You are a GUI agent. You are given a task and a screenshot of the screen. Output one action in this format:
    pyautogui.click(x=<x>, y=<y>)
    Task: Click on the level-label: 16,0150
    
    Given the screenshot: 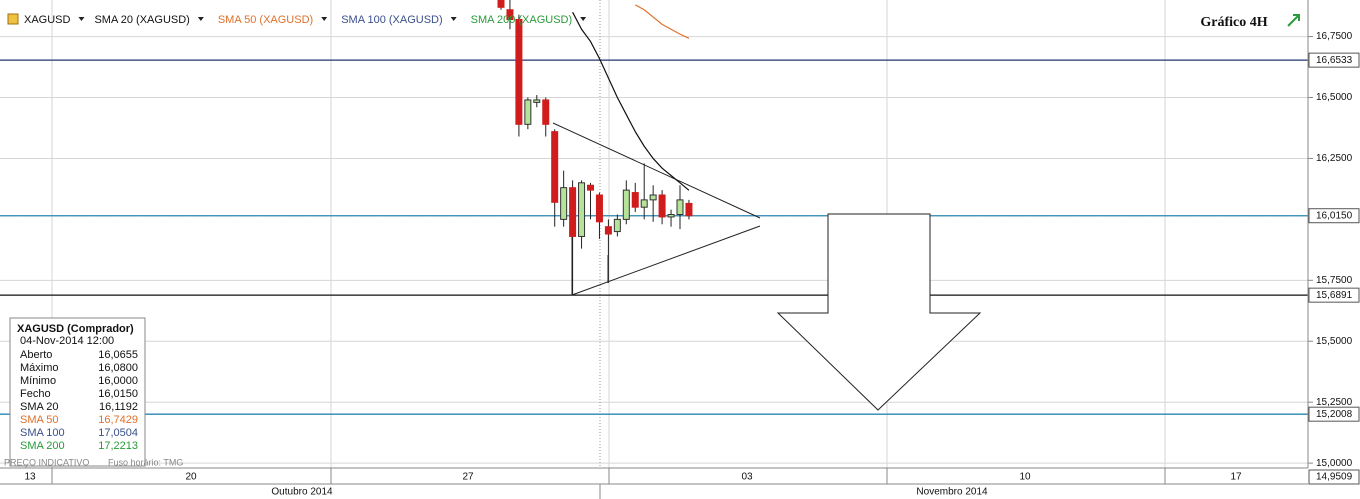 What is the action you would take?
    pyautogui.click(x=1334, y=215)
    